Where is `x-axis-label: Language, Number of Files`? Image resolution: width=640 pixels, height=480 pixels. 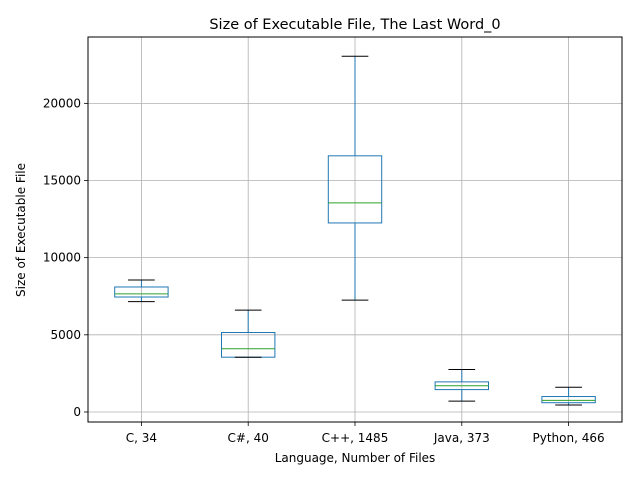
x-axis-label: Language, Number of Files is located at coordinates (355, 458).